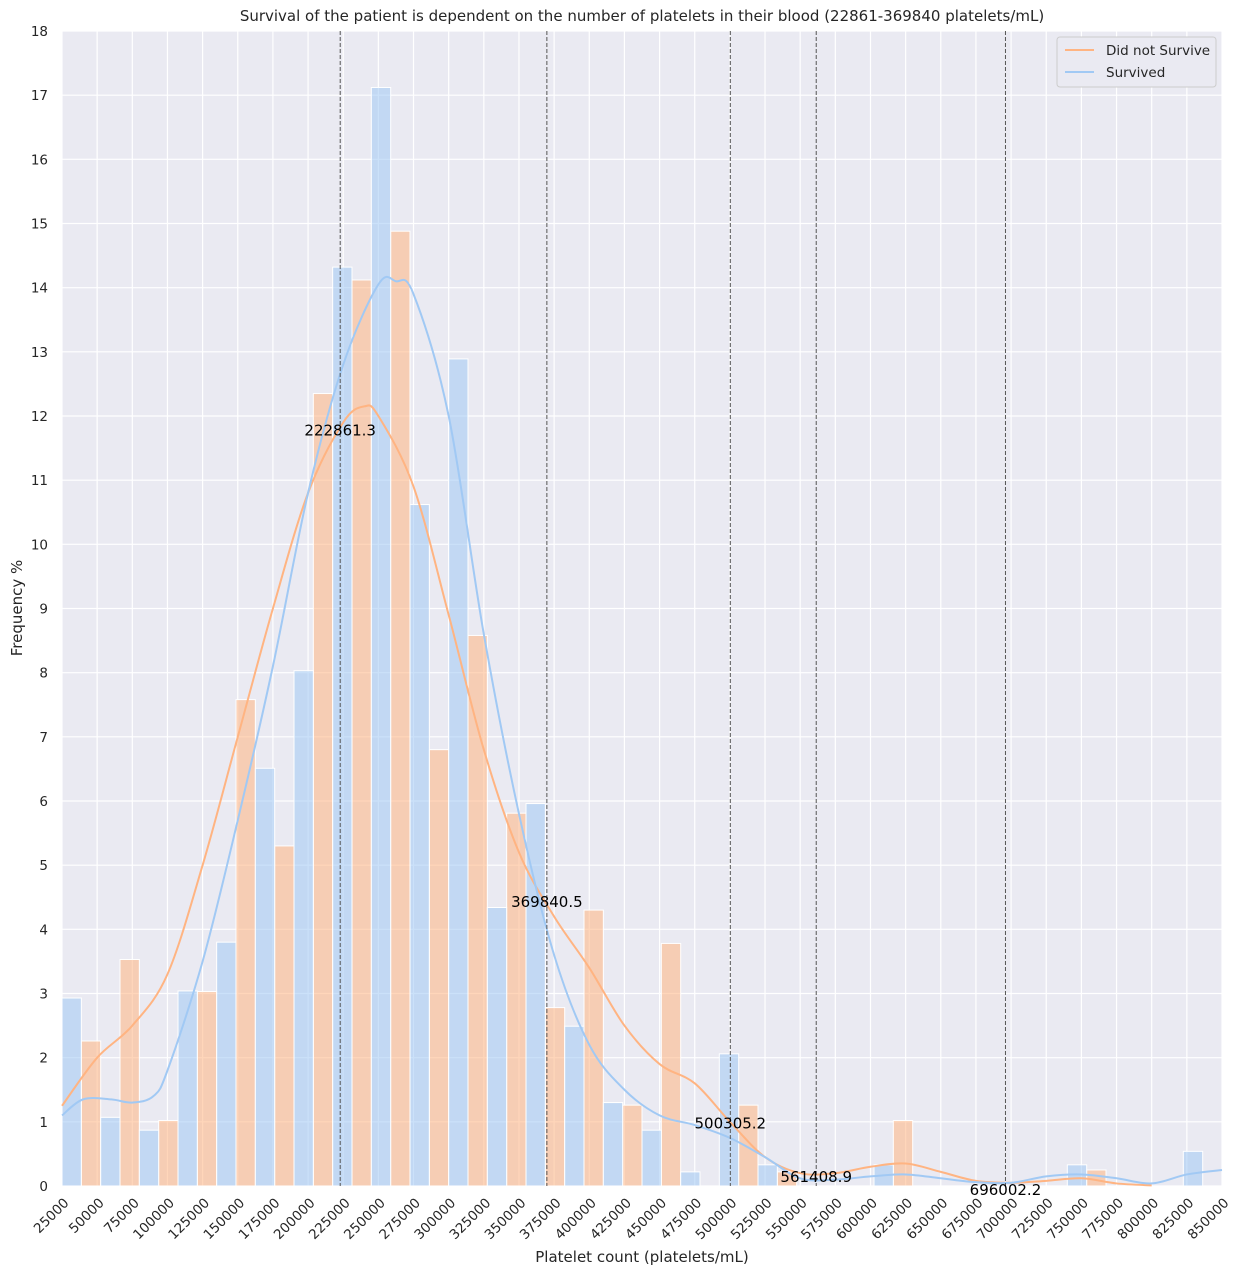  I want to click on y-tick-label: 10, so click(39, 545).